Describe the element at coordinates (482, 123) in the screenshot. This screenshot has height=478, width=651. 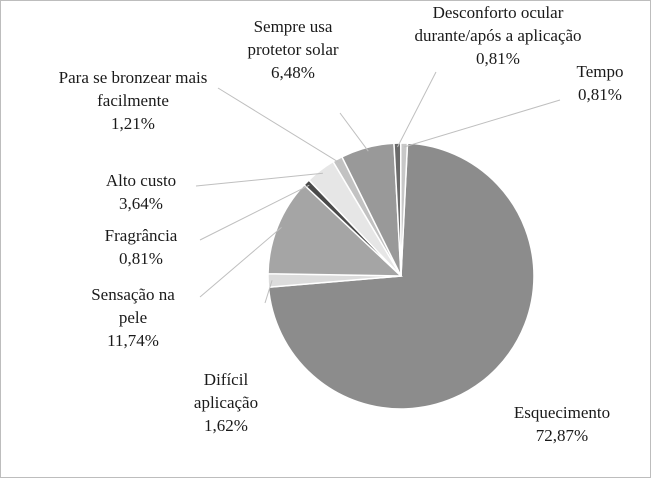
I see `leader-line-tempo` at that location.